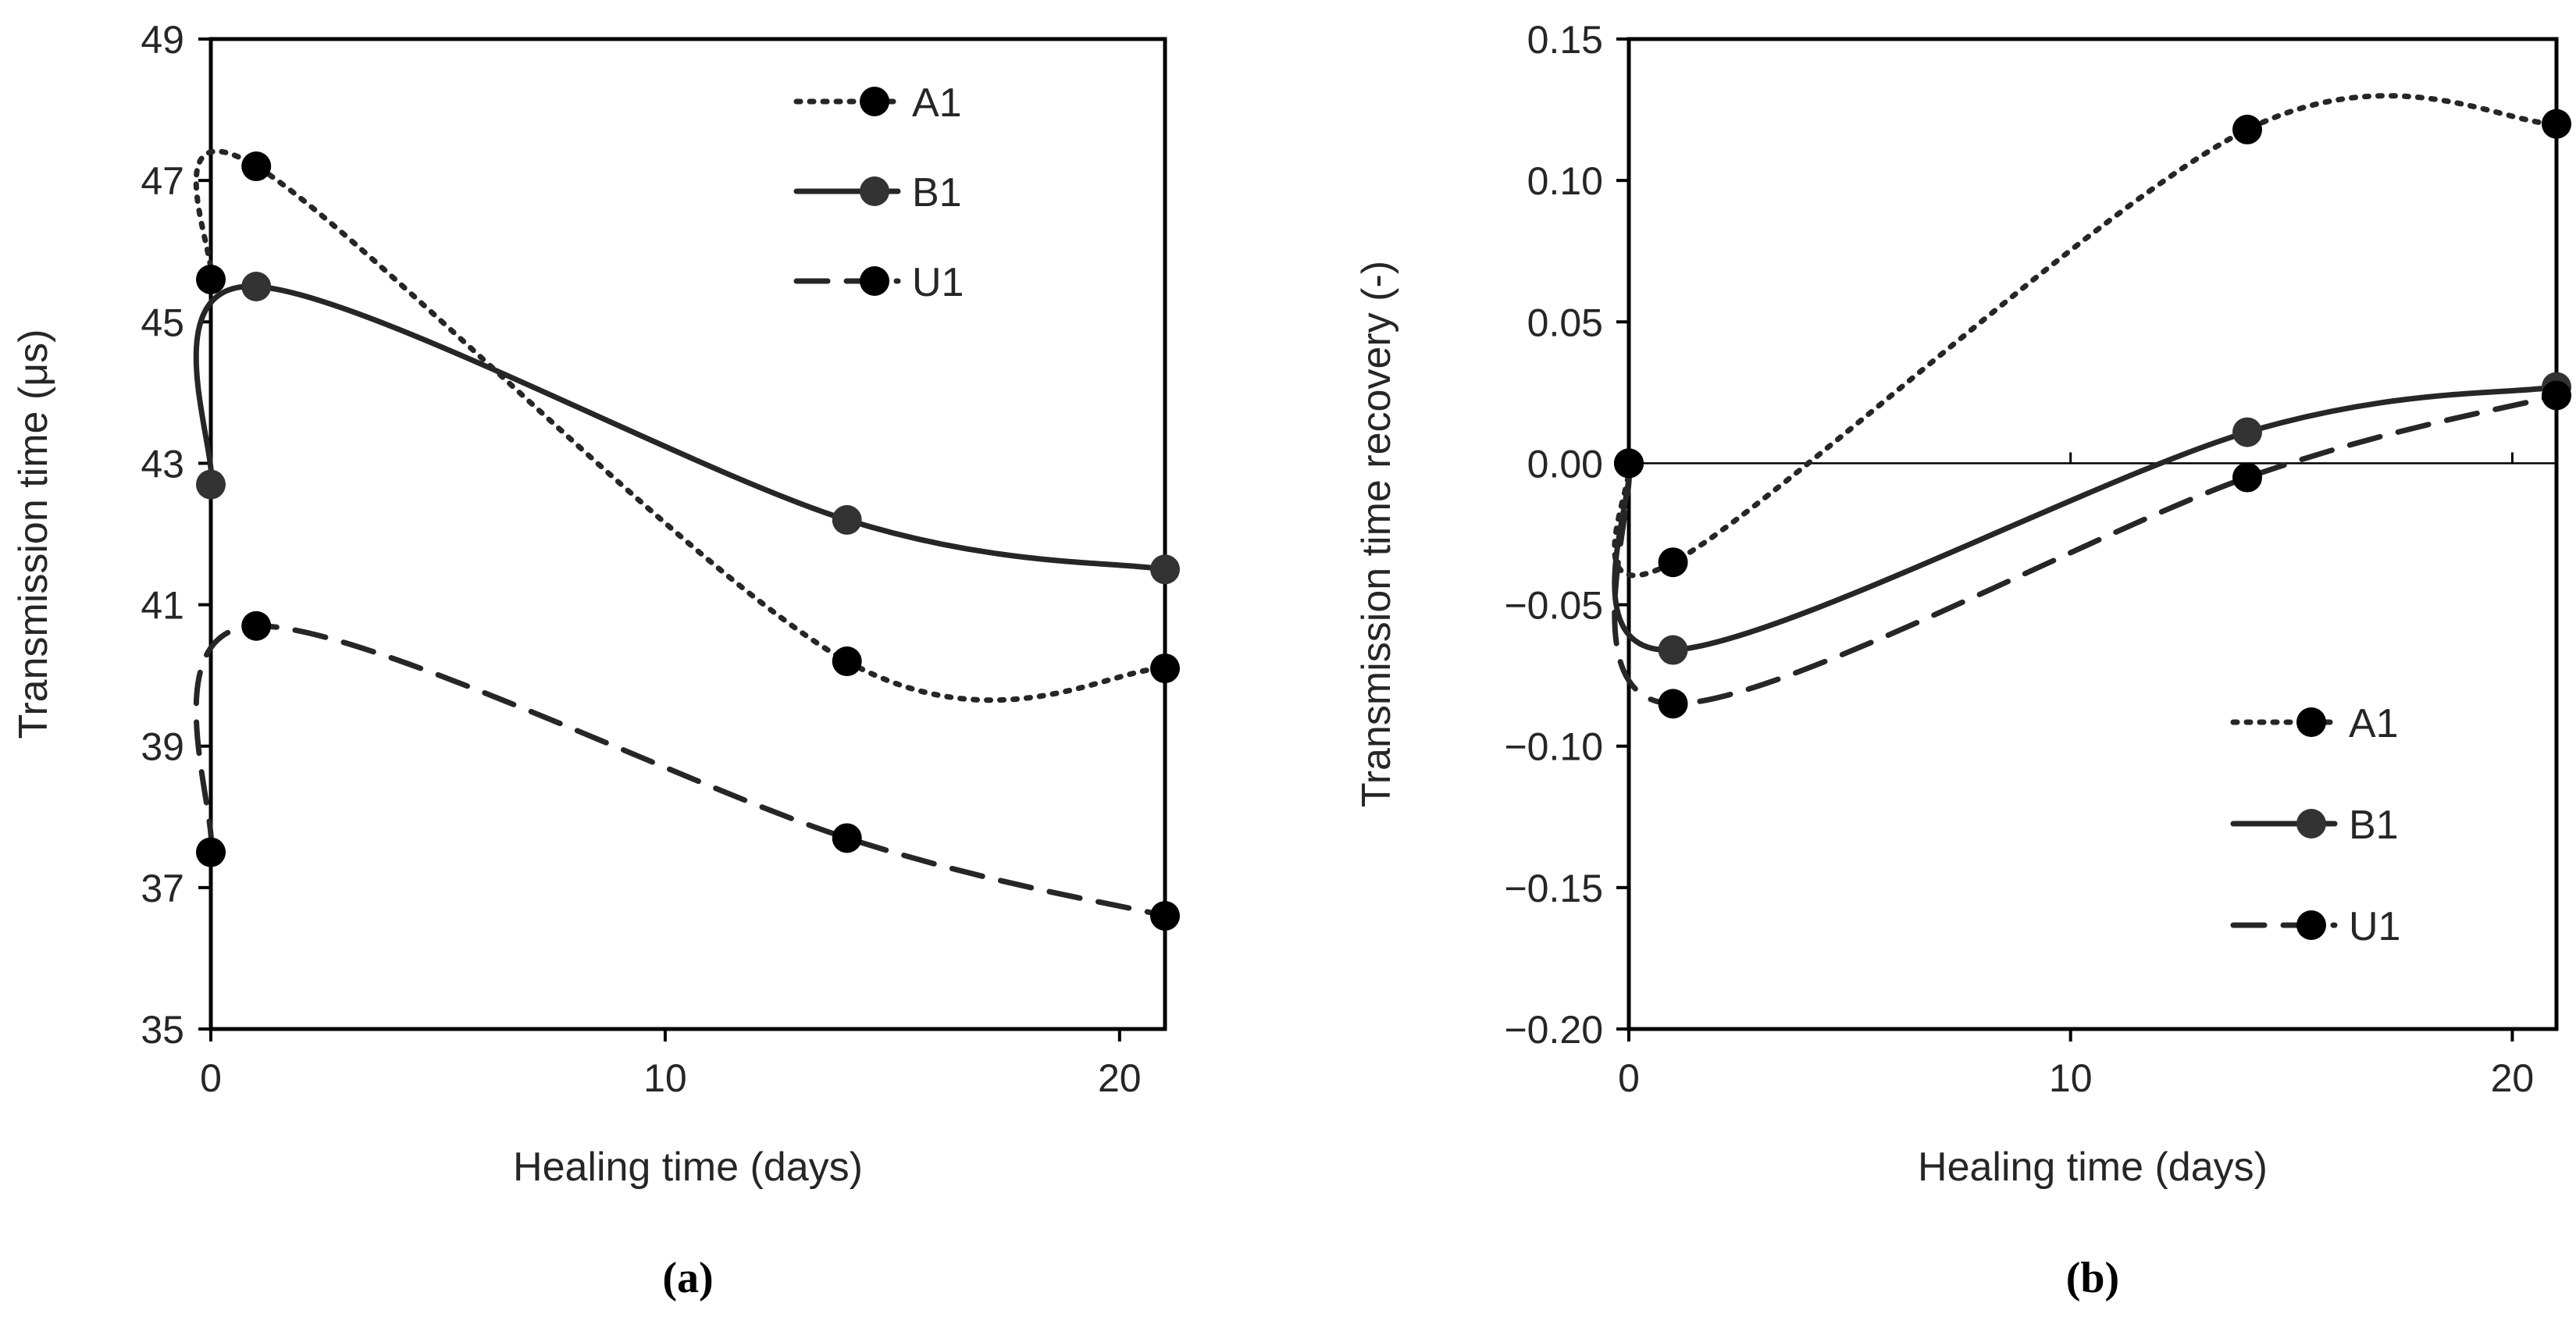 This screenshot has width=2576, height=1321. What do you see at coordinates (2086, 336) in the screenshot?
I see `series-line-a1` at bounding box center [2086, 336].